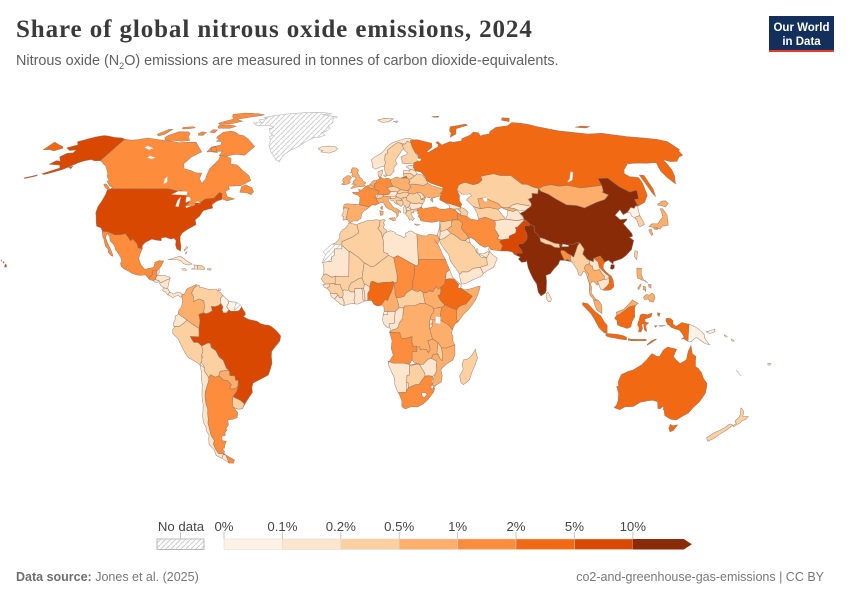  What do you see at coordinates (223, 526) in the screenshot?
I see `svg-text: 0%` at bounding box center [223, 526].